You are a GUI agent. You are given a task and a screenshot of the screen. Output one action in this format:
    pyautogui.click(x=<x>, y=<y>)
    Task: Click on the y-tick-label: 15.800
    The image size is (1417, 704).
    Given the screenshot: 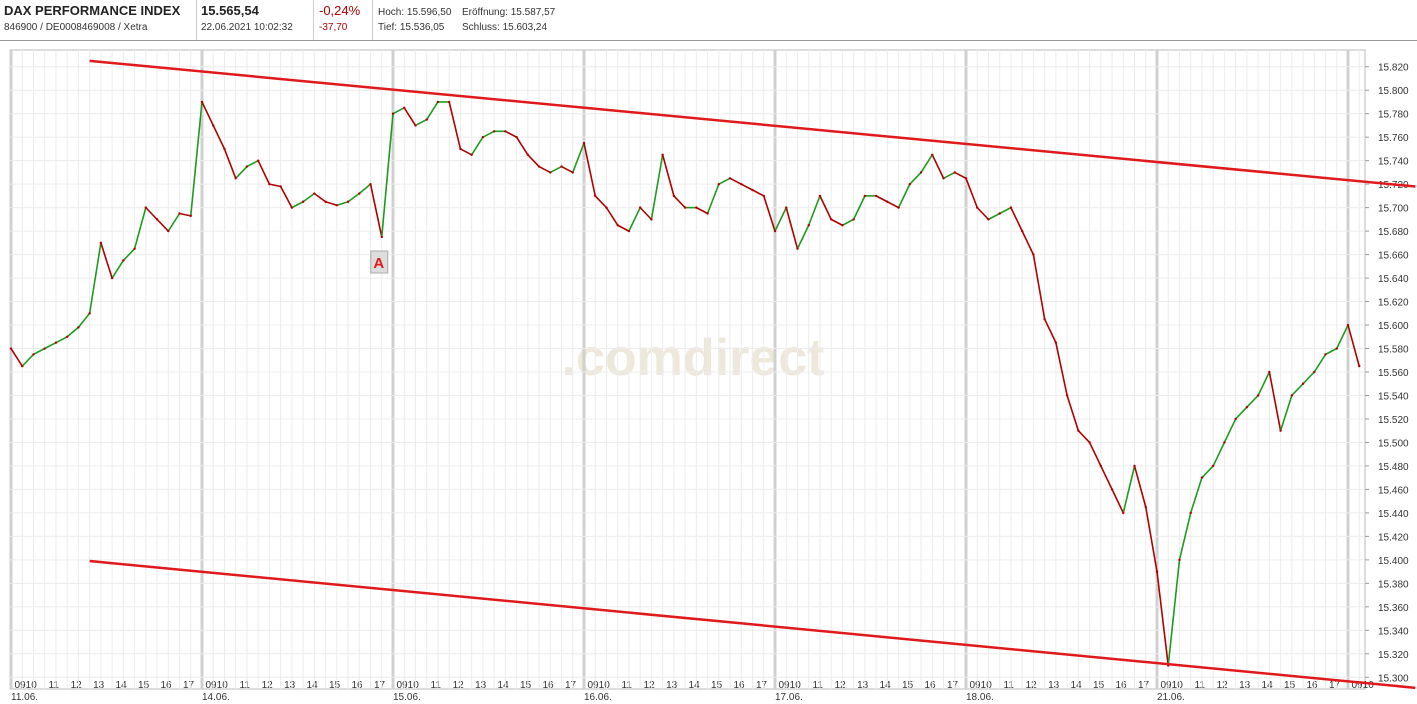 What is the action you would take?
    pyautogui.click(x=1393, y=91)
    